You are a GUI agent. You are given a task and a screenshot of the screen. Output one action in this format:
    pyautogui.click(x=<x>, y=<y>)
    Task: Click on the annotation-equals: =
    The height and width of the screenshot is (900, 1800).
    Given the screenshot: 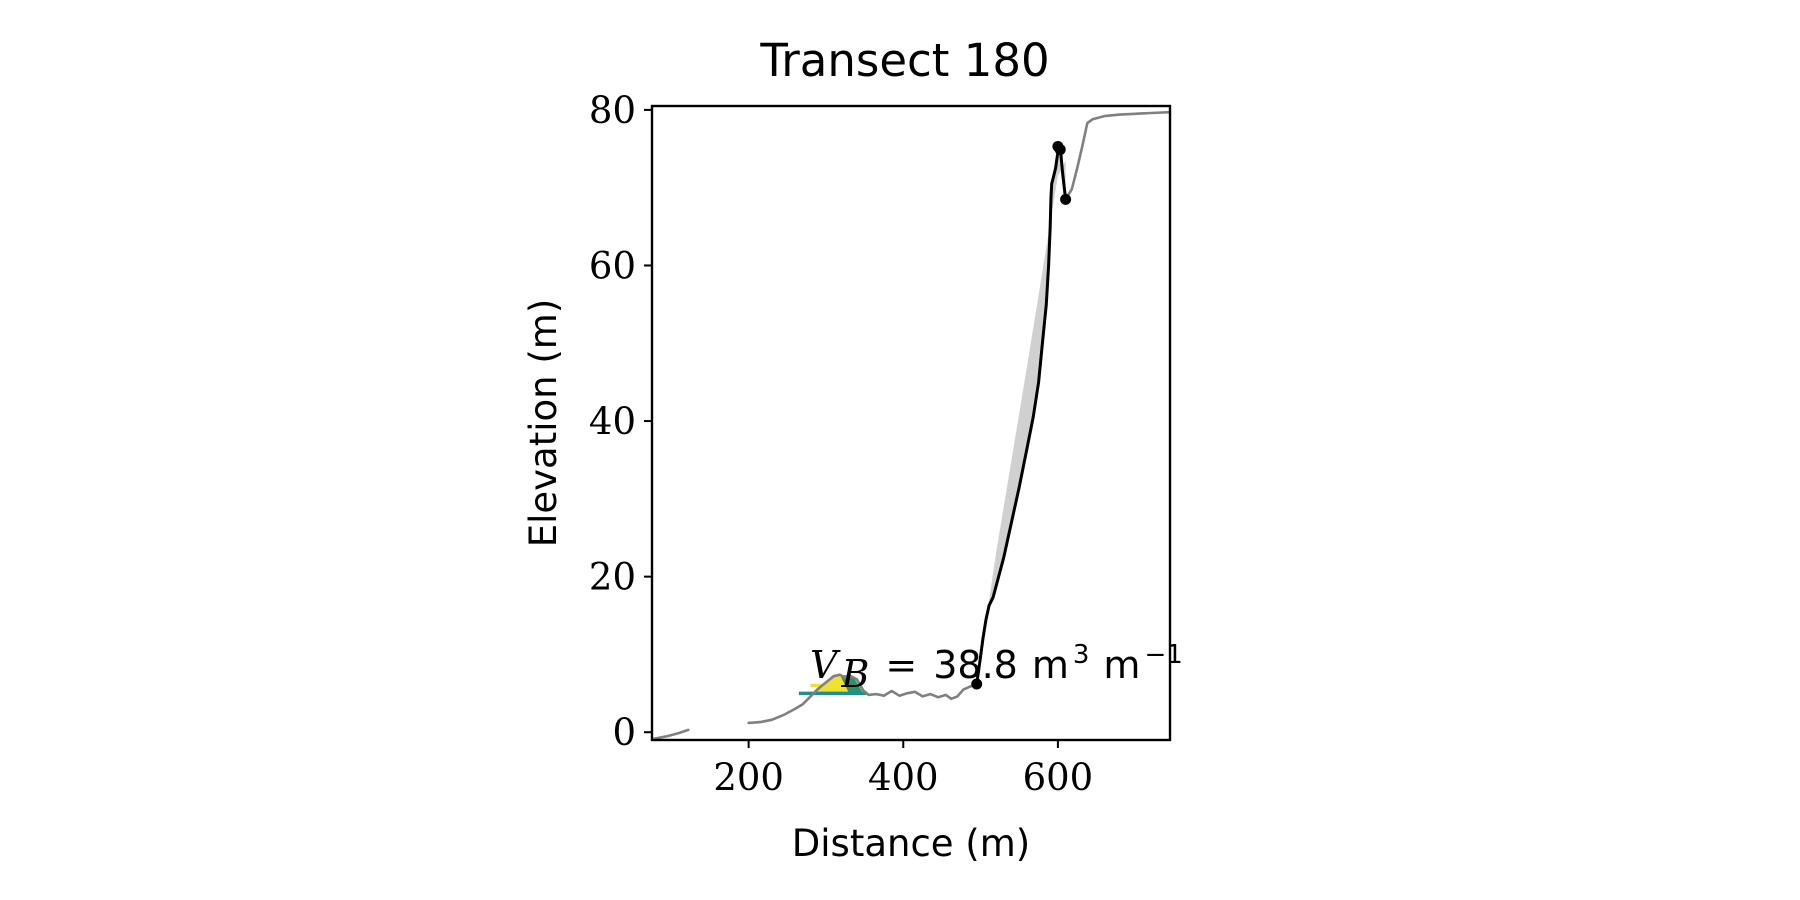 What is the action you would take?
    pyautogui.click(x=901, y=665)
    